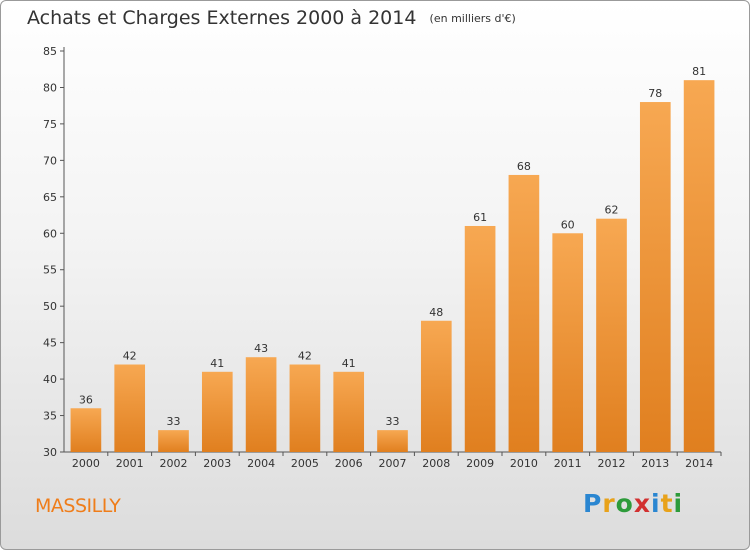  I want to click on y-tick-label: 65, so click(50, 197).